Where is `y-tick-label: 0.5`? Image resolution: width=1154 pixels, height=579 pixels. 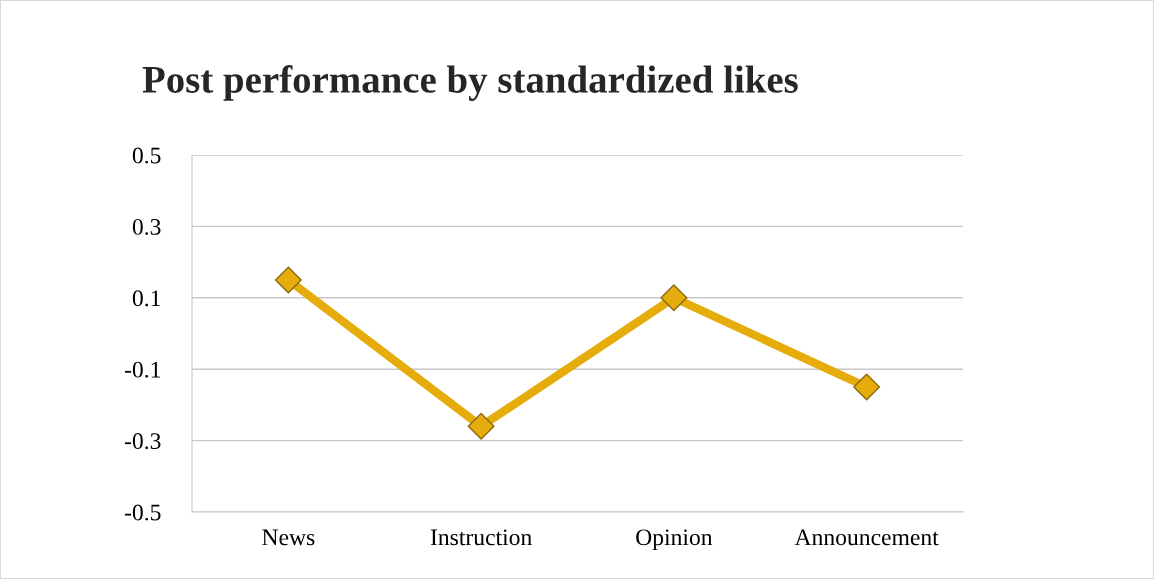 y-tick-label: 0.5 is located at coordinates (146, 155).